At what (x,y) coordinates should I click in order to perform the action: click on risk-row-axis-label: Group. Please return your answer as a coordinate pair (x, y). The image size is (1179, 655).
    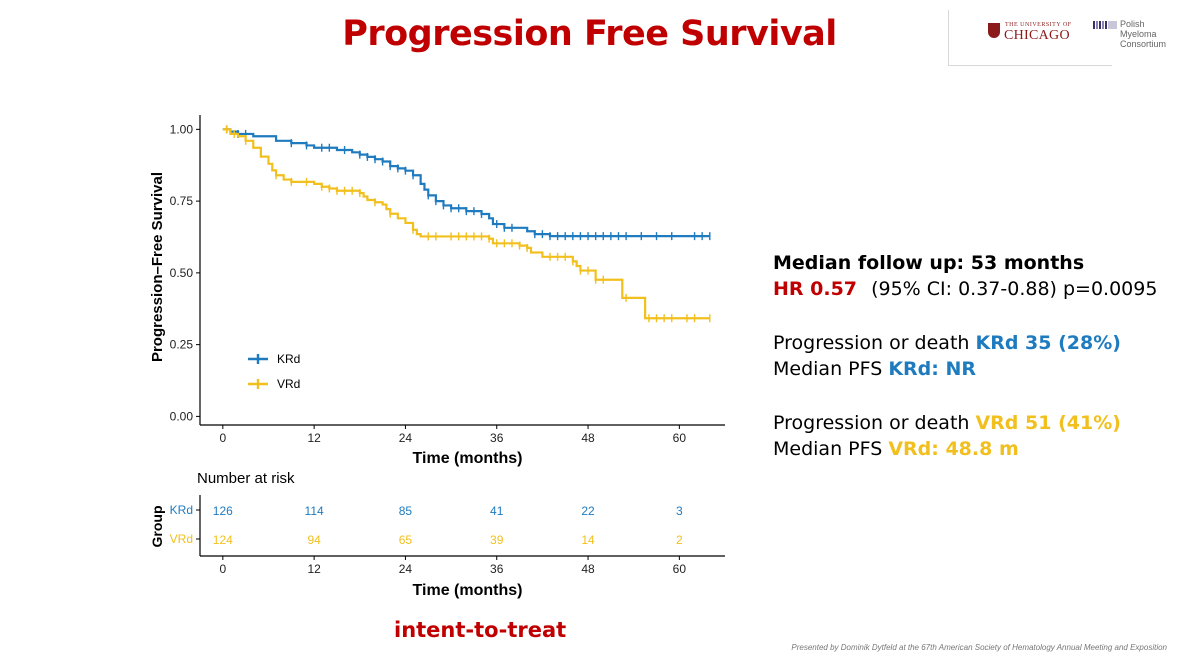
    Looking at the image, I should click on (157, 527).